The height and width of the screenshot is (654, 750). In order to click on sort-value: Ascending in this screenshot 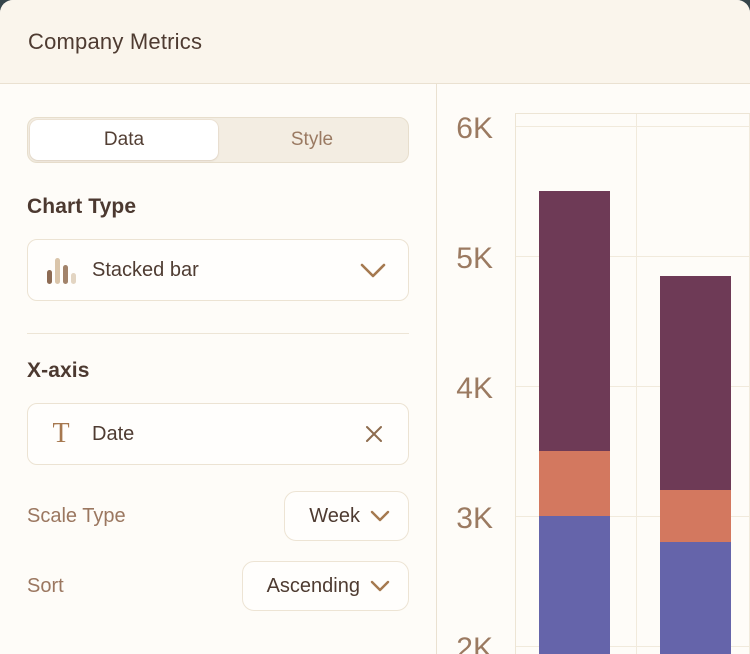, I will do `click(313, 585)`.